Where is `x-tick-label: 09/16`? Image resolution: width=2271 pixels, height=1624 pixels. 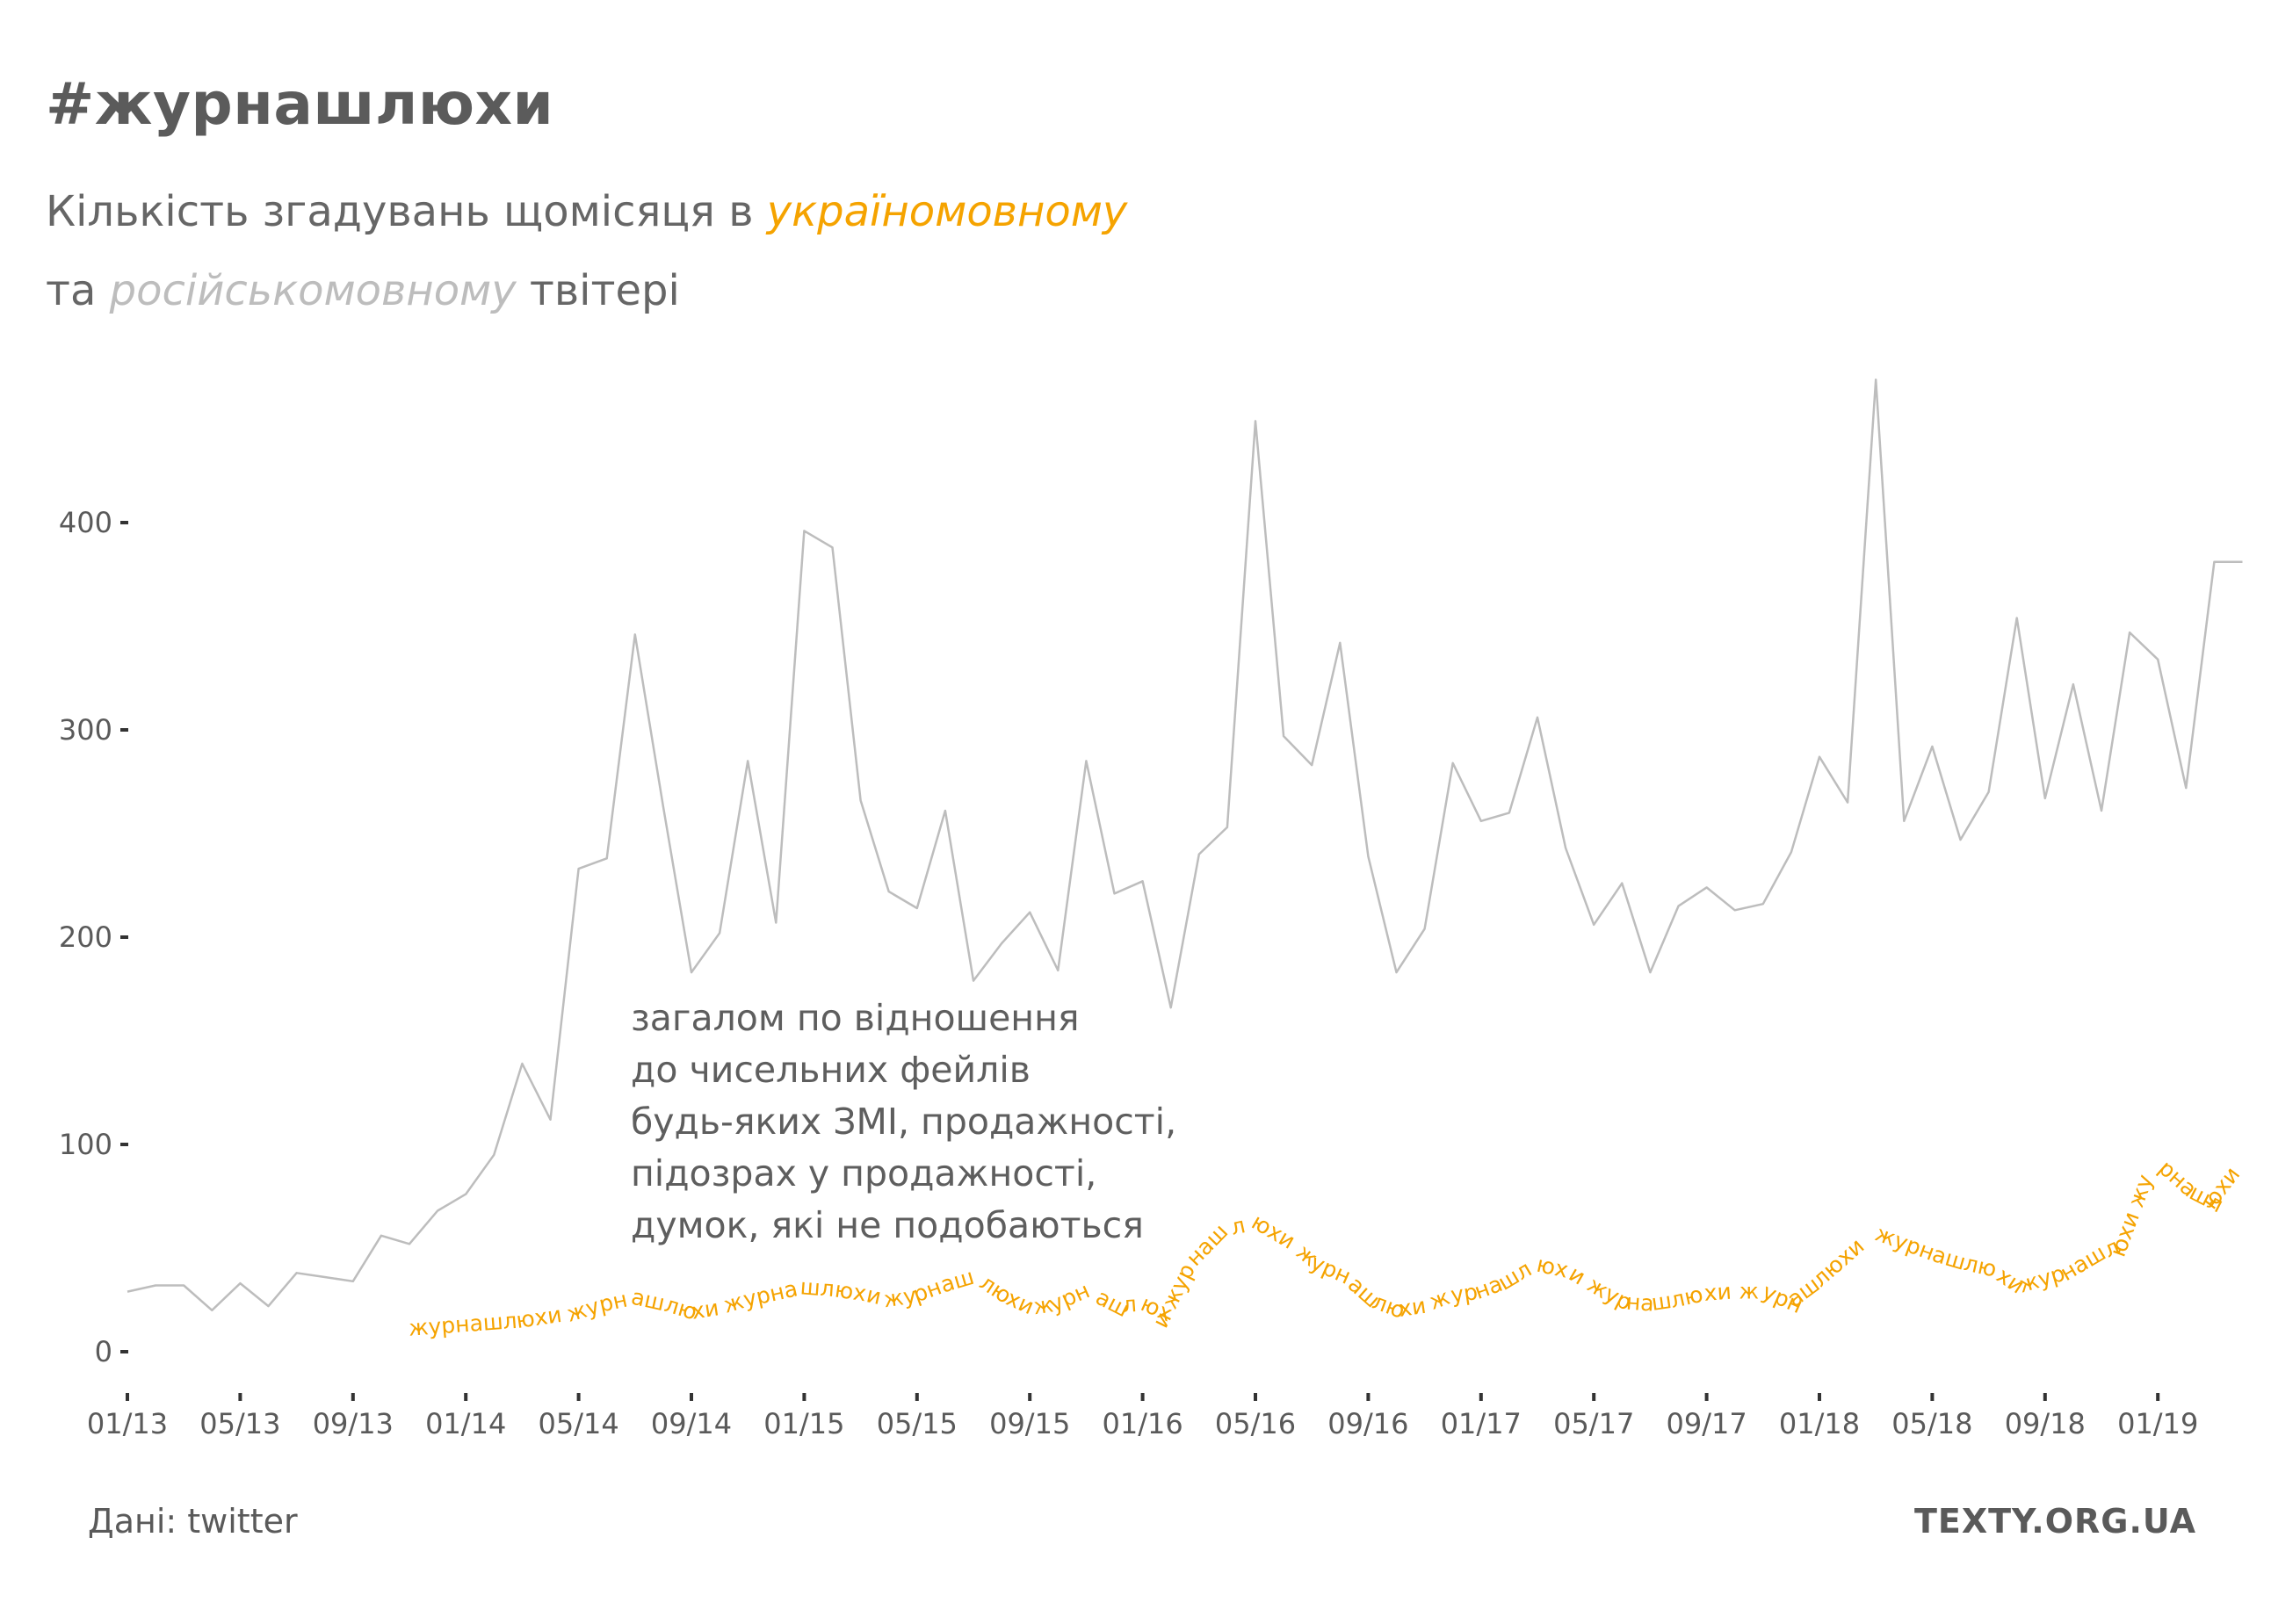 x-tick-label: 09/16 is located at coordinates (1367, 1424).